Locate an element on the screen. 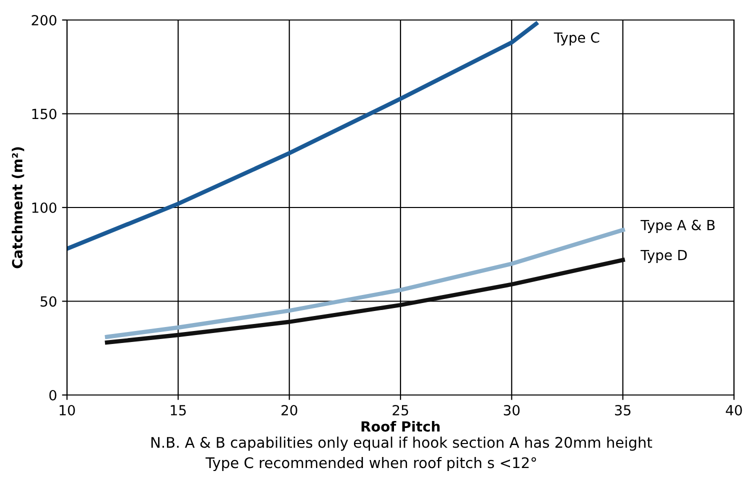 Image resolution: width=743 pixels, height=484 pixels. series-label: Type C is located at coordinates (577, 39).